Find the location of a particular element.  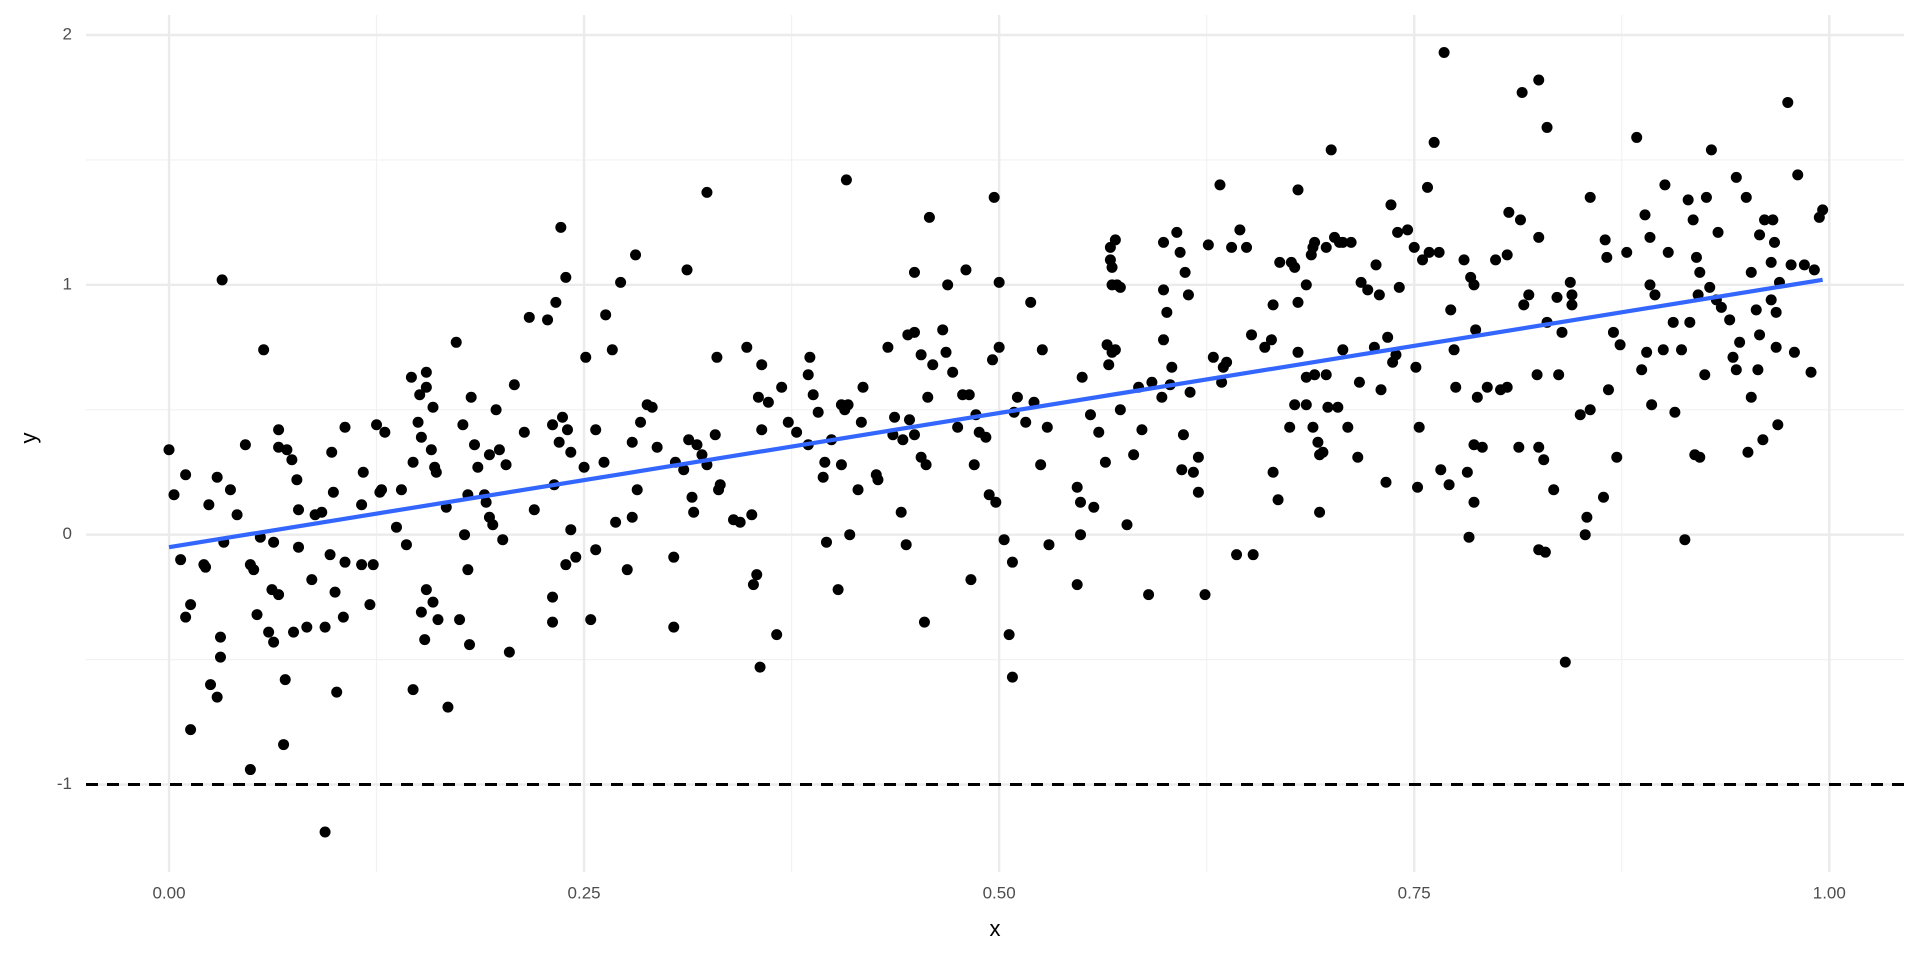

y-tick-label: -1 is located at coordinates (64, 783).